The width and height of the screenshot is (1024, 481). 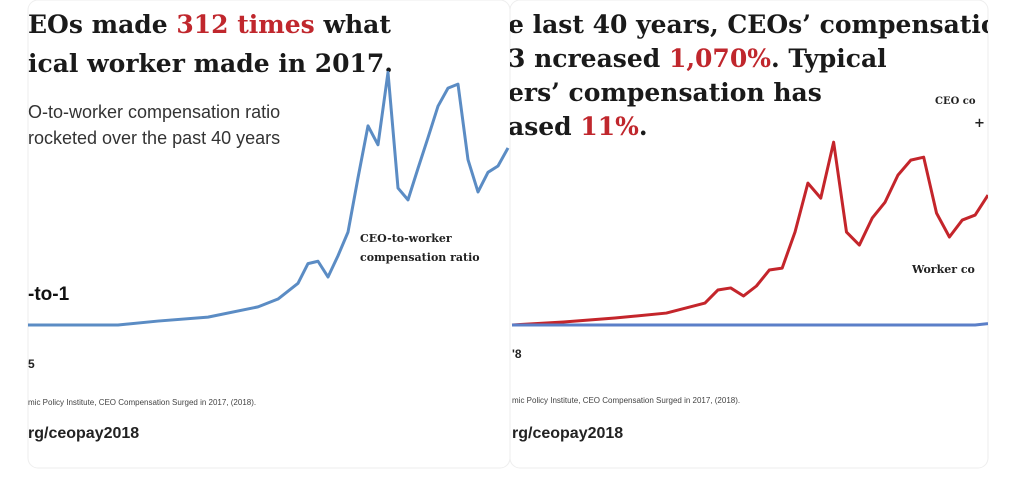 What do you see at coordinates (588, 58) in the screenshot?
I see `title-text: 3 ncreased` at bounding box center [588, 58].